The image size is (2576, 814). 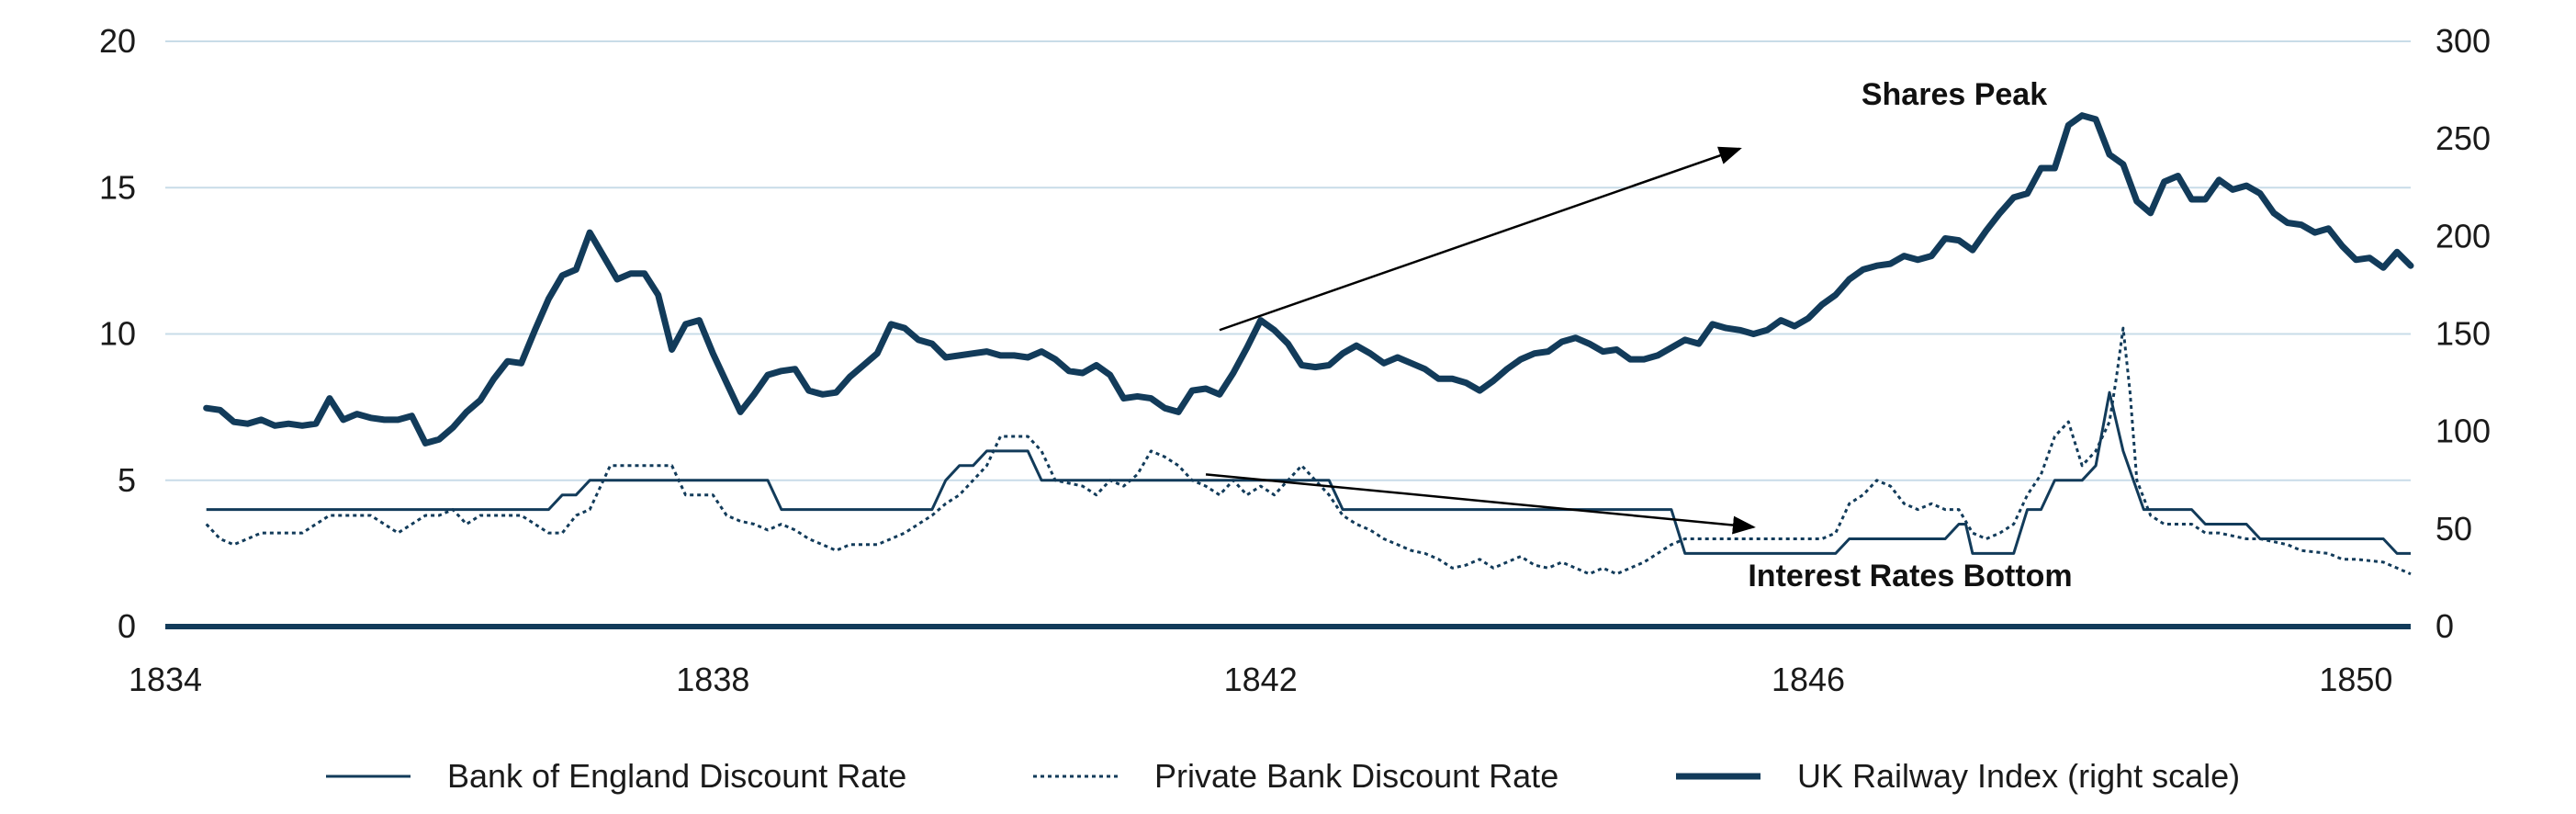 I want to click on legend-label: Bank of England Discount Rate, so click(x=676, y=776).